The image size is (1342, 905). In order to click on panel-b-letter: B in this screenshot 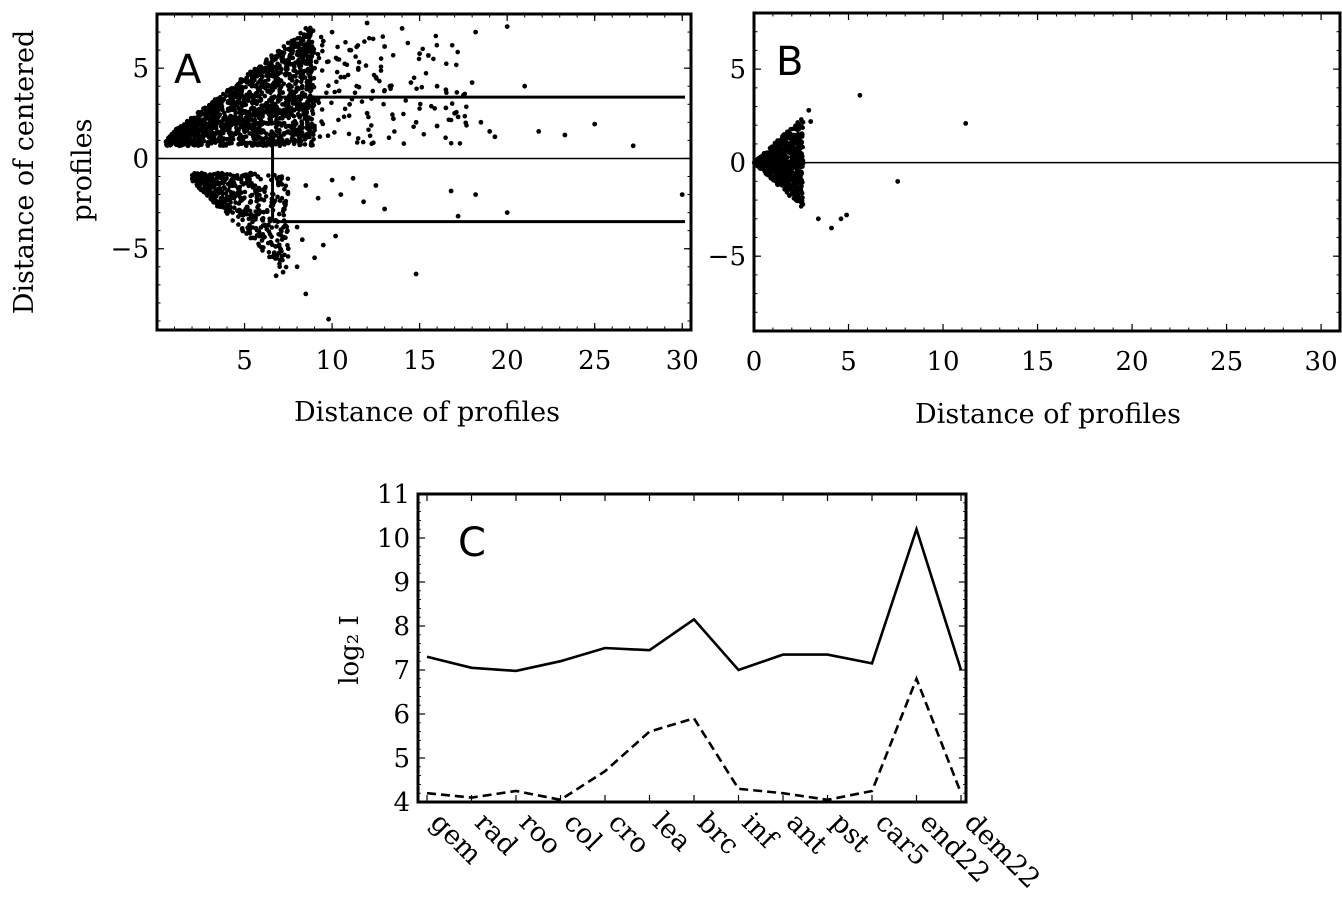, I will do `click(789, 62)`.